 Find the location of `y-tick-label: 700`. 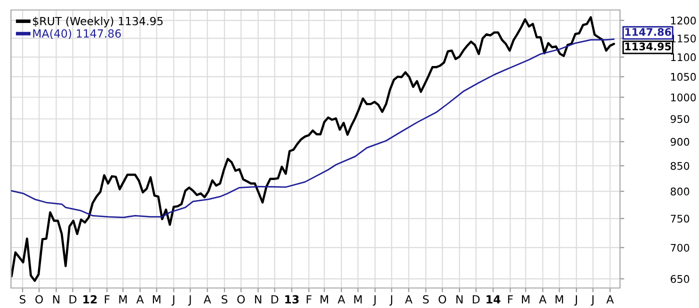

y-tick-label: 700 is located at coordinates (680, 248).